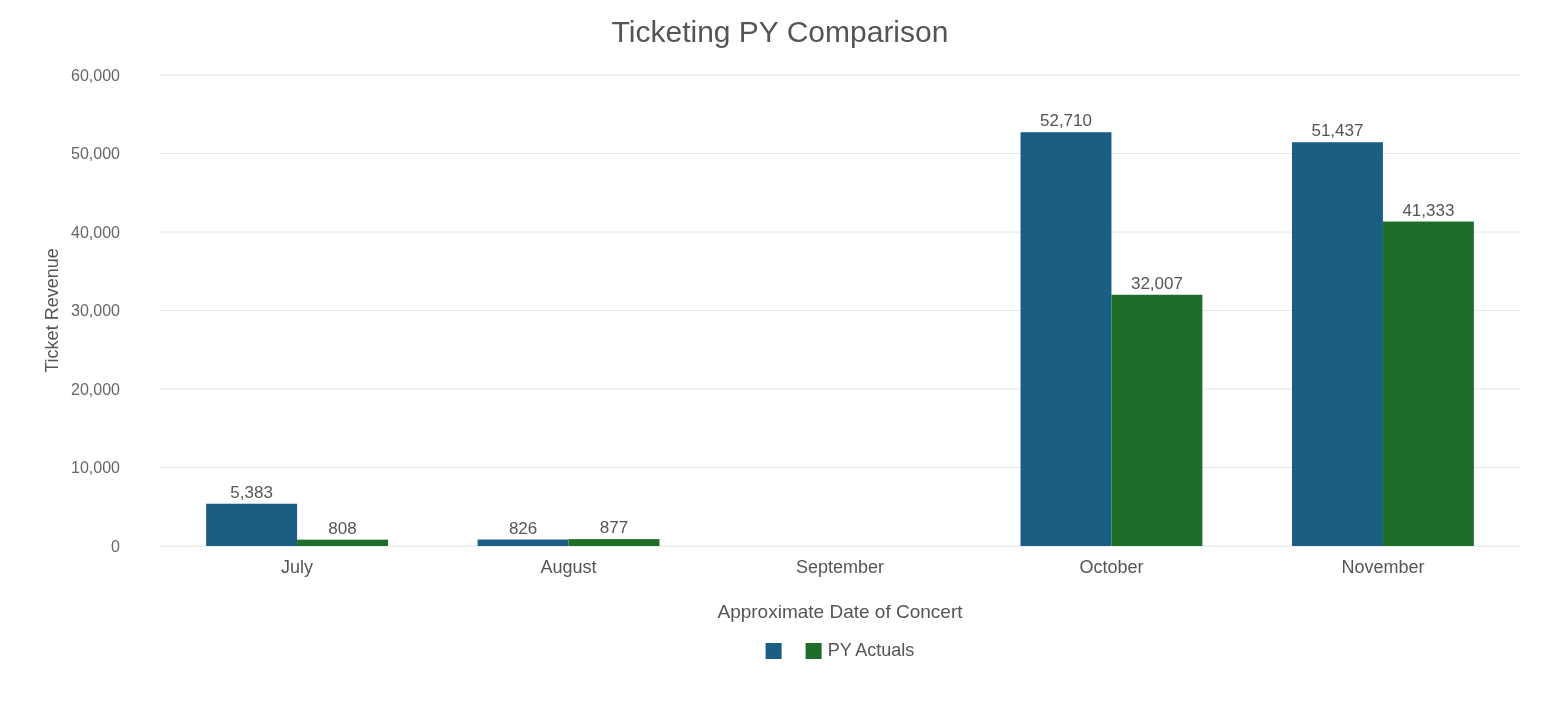 This screenshot has width=1560, height=711. What do you see at coordinates (568, 566) in the screenshot?
I see `x-tick-label: August` at bounding box center [568, 566].